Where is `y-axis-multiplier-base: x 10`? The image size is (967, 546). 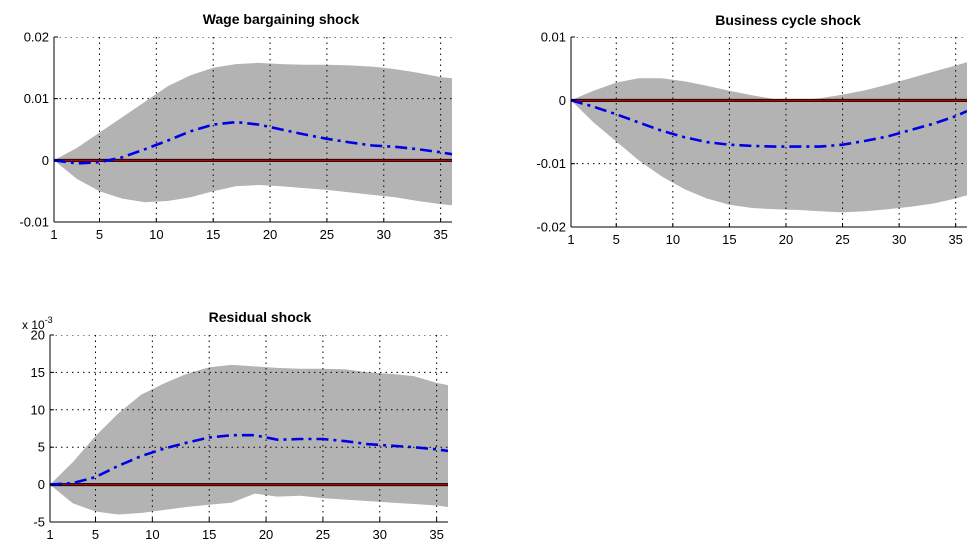 y-axis-multiplier-base: x 10 is located at coordinates (33, 325).